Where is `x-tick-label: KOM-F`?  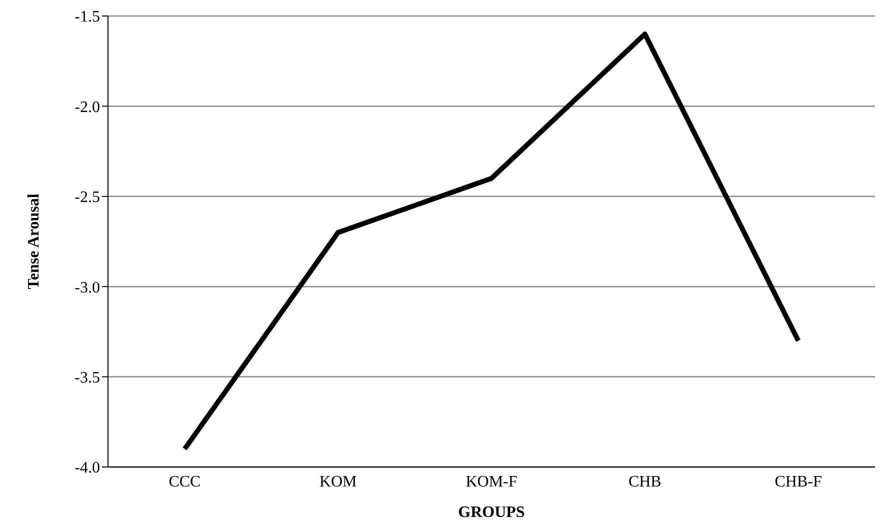 x-tick-label: KOM-F is located at coordinates (492, 481).